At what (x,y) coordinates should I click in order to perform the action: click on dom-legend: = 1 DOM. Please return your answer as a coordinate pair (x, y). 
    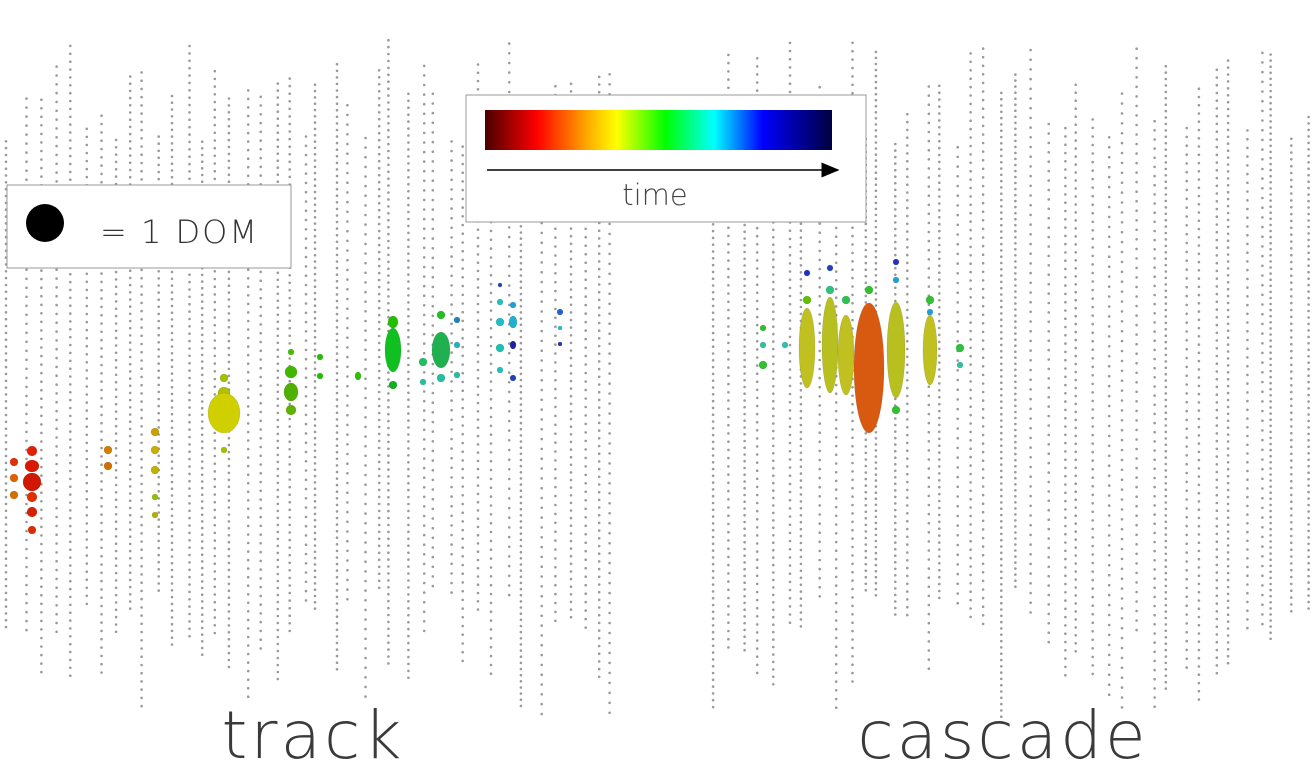
    Looking at the image, I should click on (149, 226).